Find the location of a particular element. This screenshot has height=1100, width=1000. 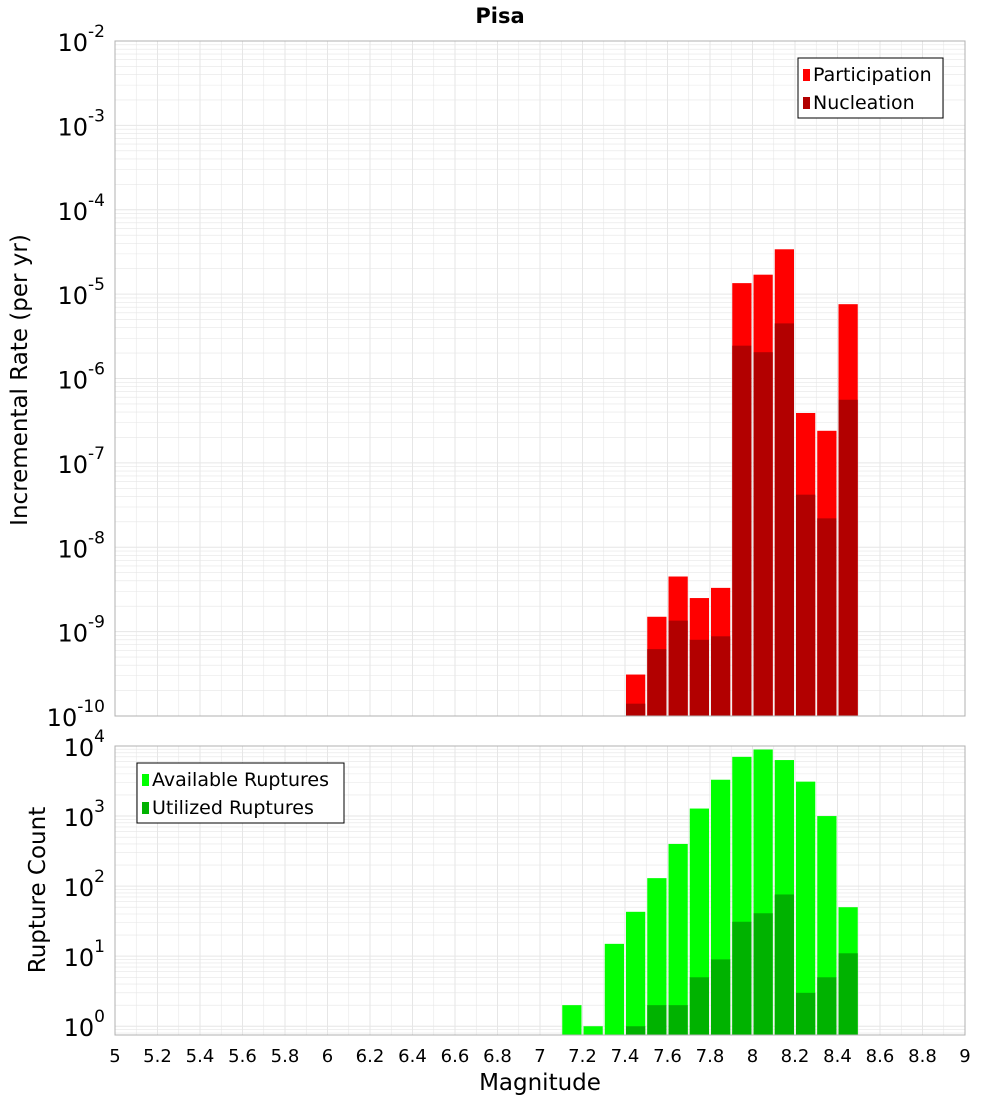

x-tick-label: 7 is located at coordinates (539, 1056).